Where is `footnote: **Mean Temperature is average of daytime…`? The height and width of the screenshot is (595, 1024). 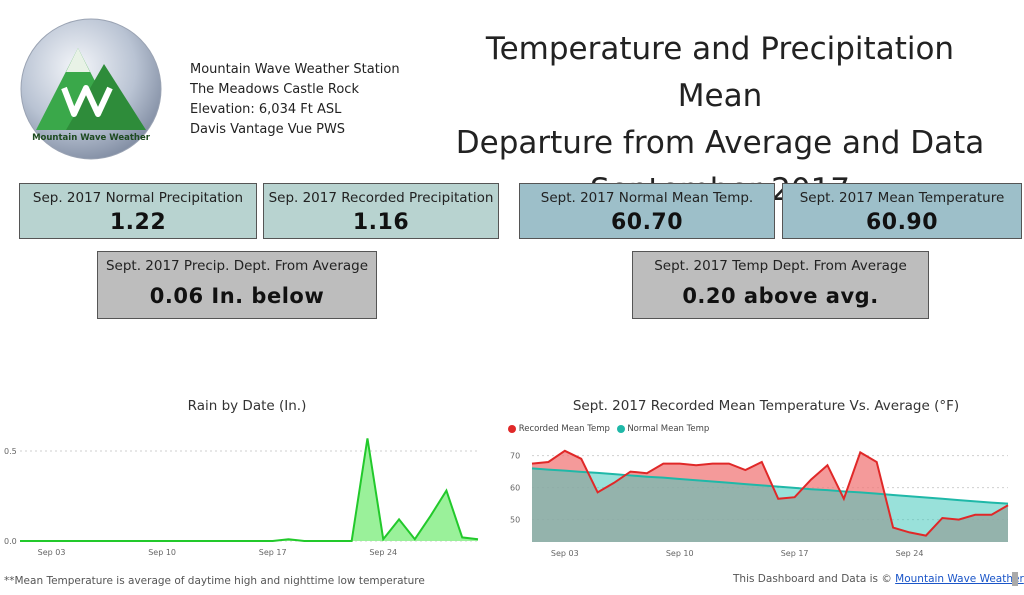 footnote: **Mean Temperature is average of daytime… is located at coordinates (214, 581).